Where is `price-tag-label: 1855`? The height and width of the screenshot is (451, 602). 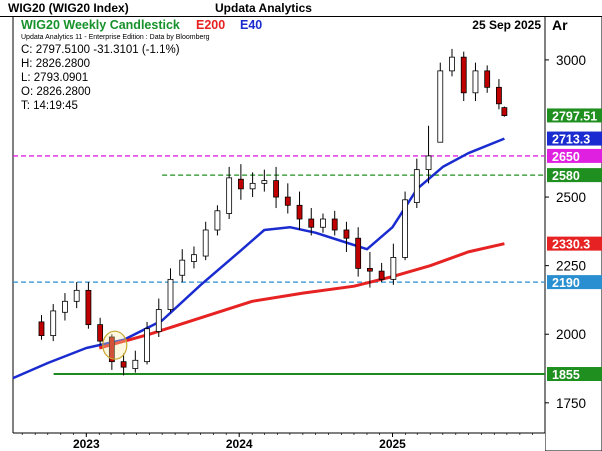 price-tag-label: 1855 is located at coordinates (566, 375).